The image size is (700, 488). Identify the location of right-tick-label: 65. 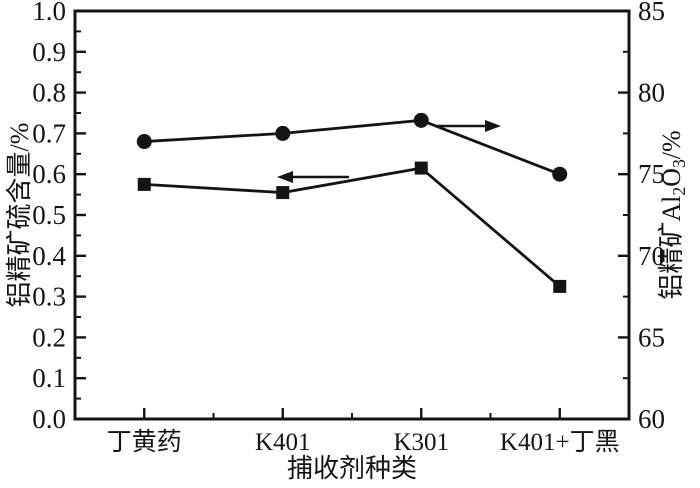
(651, 337).